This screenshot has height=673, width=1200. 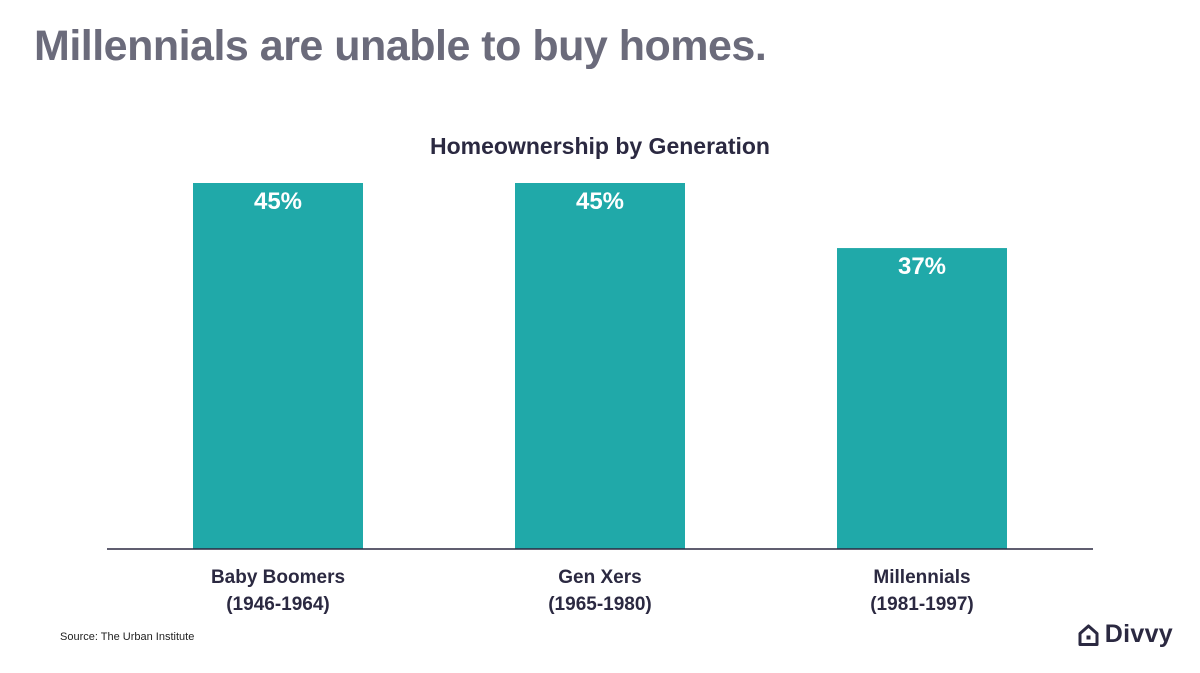 What do you see at coordinates (921, 577) in the screenshot?
I see `category-label-3: Millennials` at bounding box center [921, 577].